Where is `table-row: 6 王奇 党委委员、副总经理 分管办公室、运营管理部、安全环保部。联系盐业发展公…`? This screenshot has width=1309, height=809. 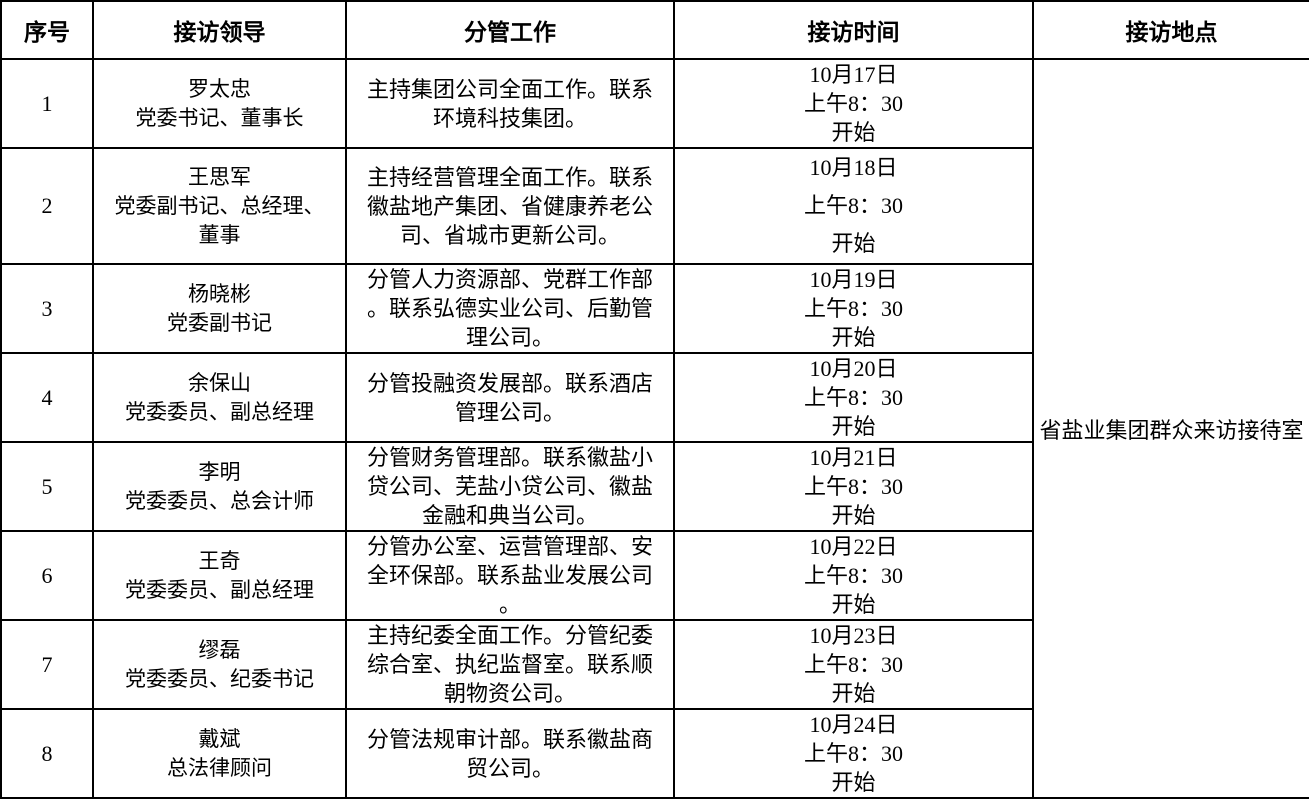 table-row: 6 王奇 党委委员、副总经理 分管办公室、运营管理部、安全环保部。联系盐业发展公… is located at coordinates (654, 575).